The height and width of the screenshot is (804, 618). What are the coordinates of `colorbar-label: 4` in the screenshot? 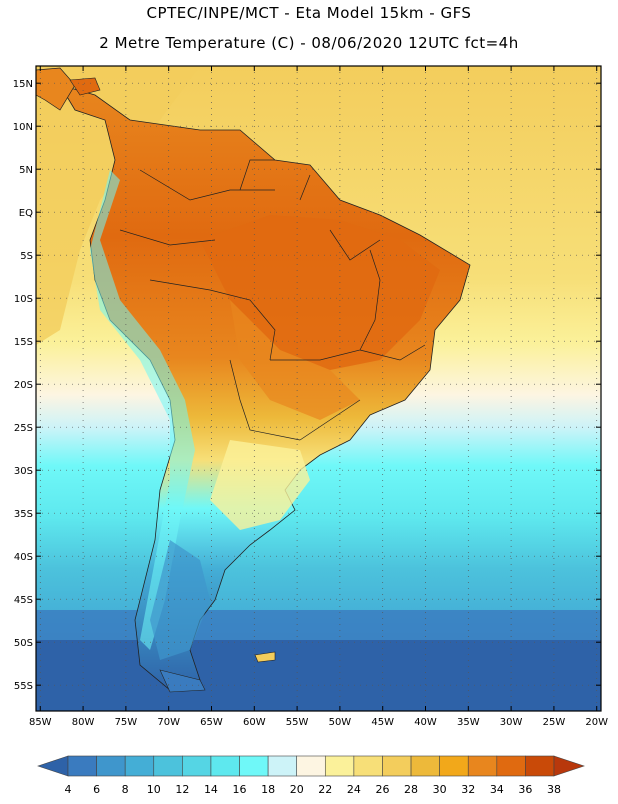 It's located at (68, 789).